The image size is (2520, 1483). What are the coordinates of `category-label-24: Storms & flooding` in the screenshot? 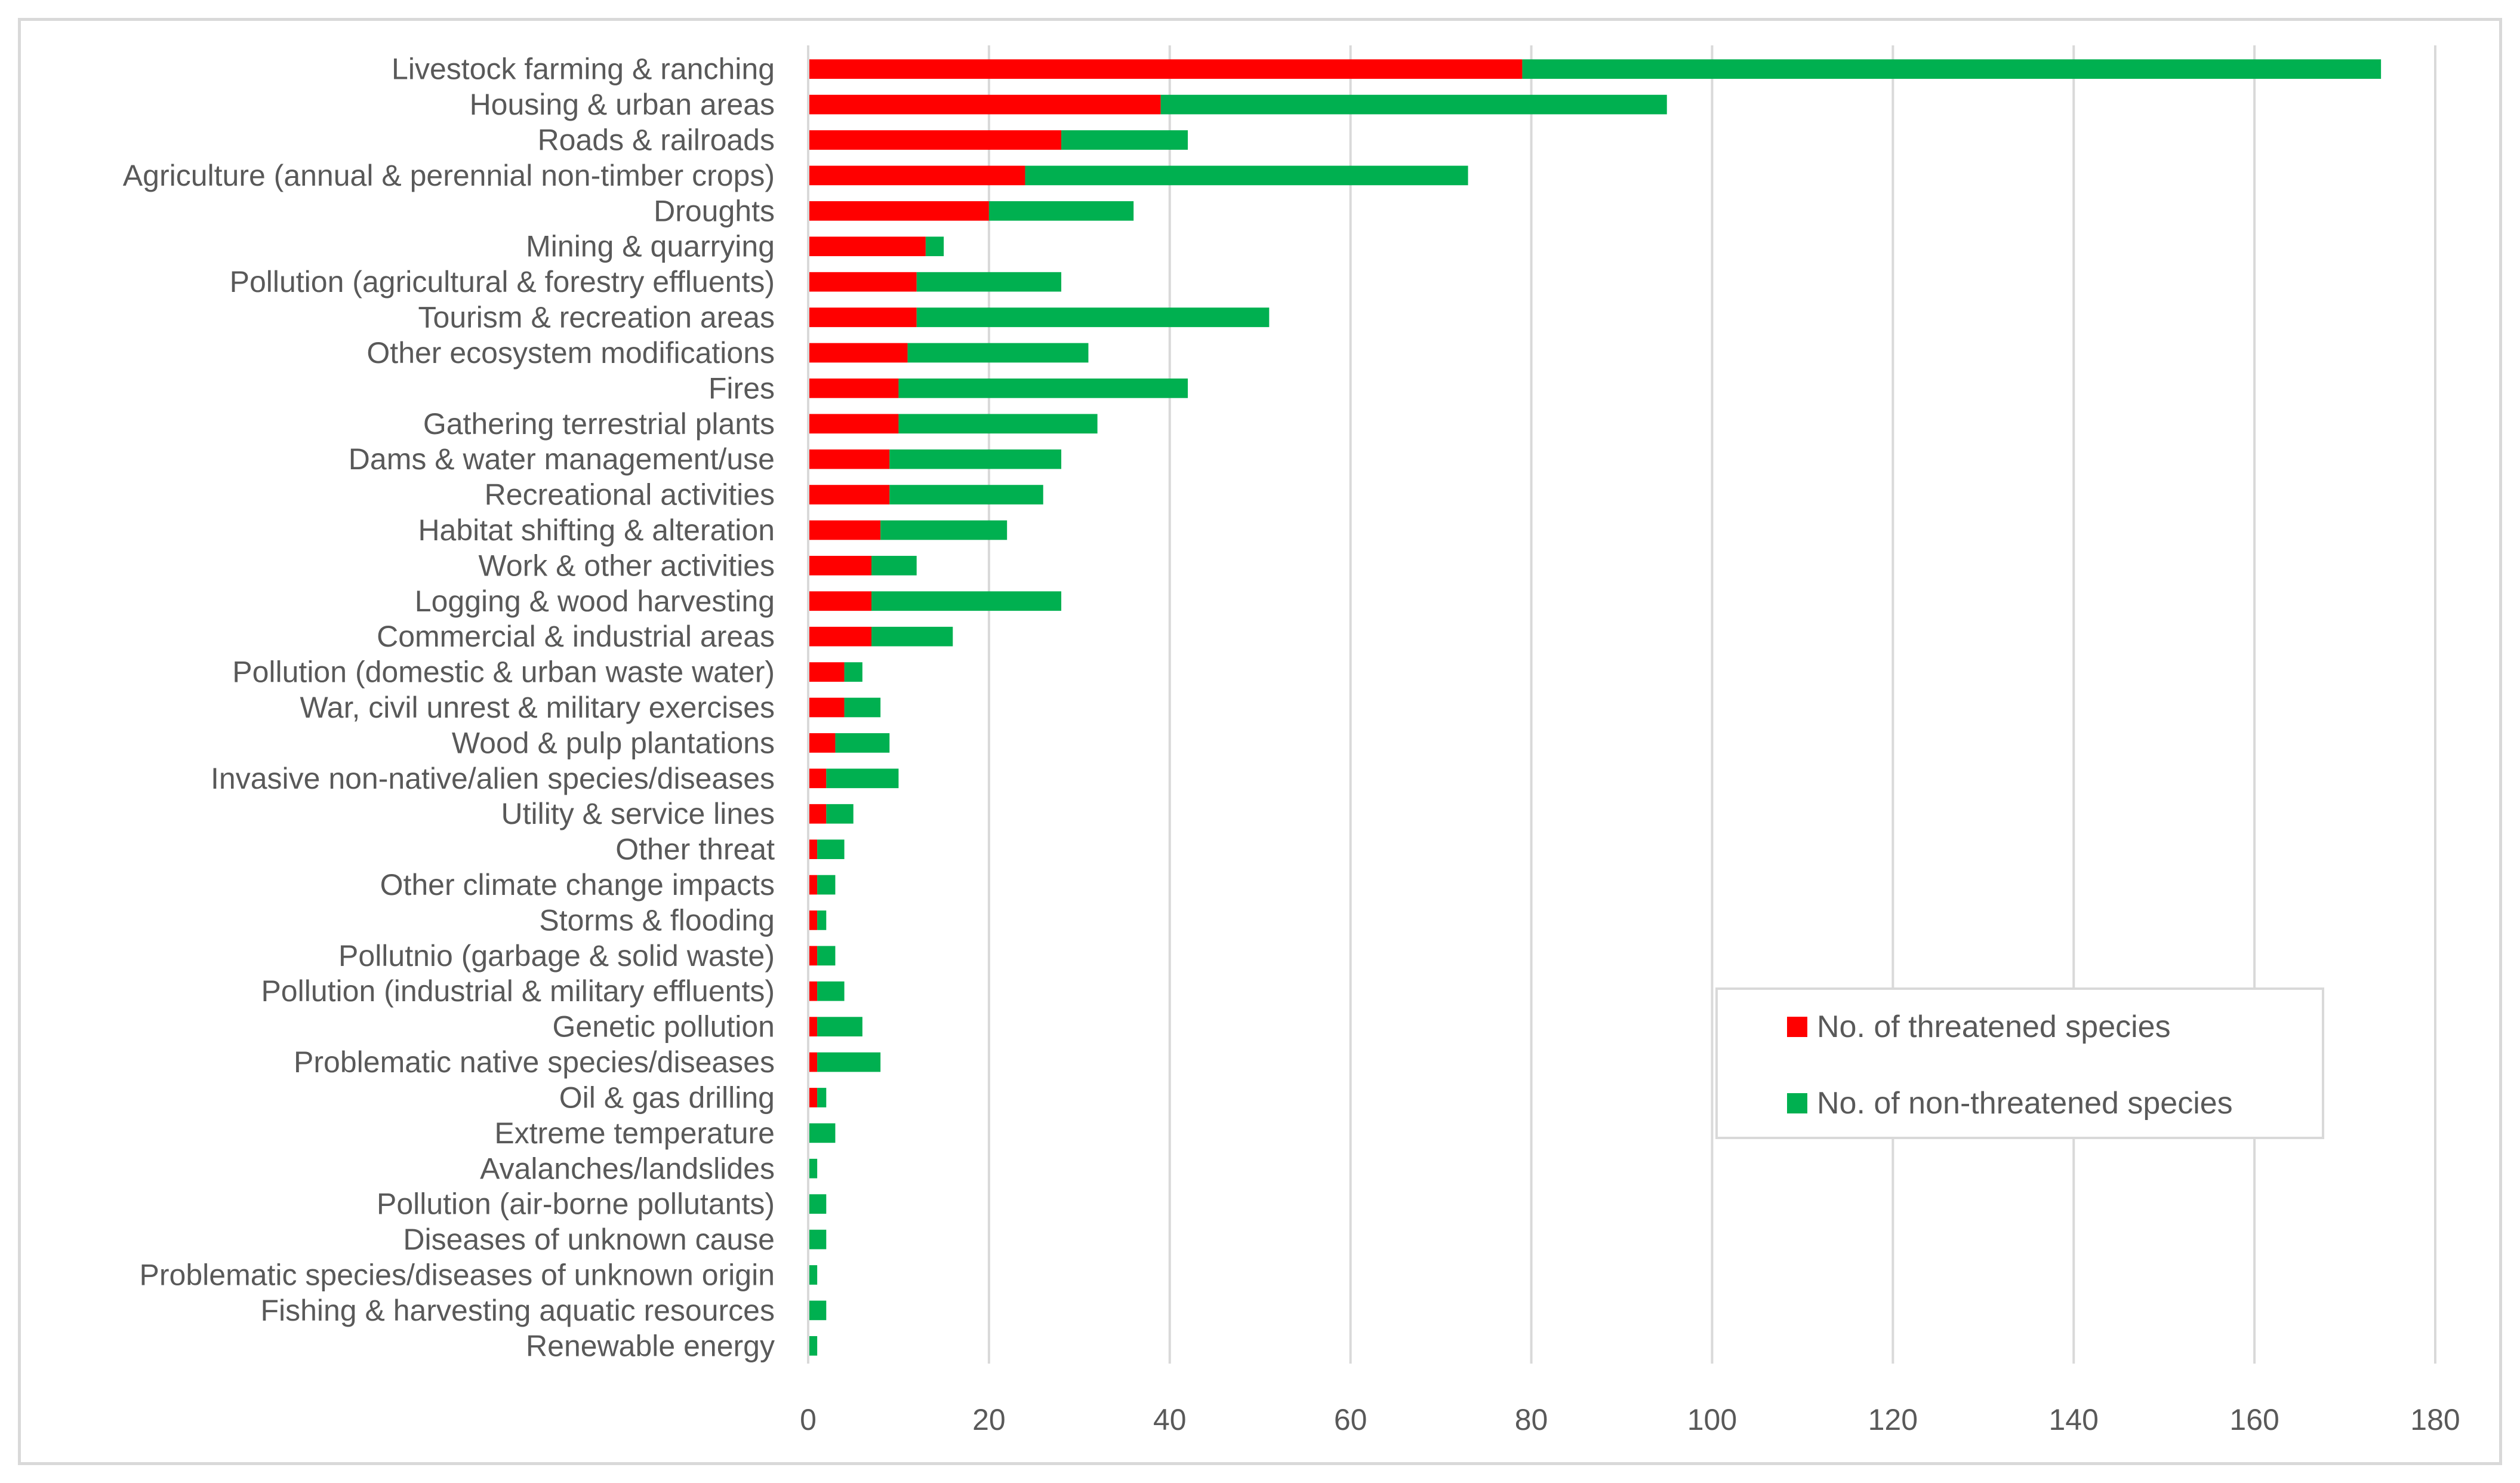 It's located at (657, 920).